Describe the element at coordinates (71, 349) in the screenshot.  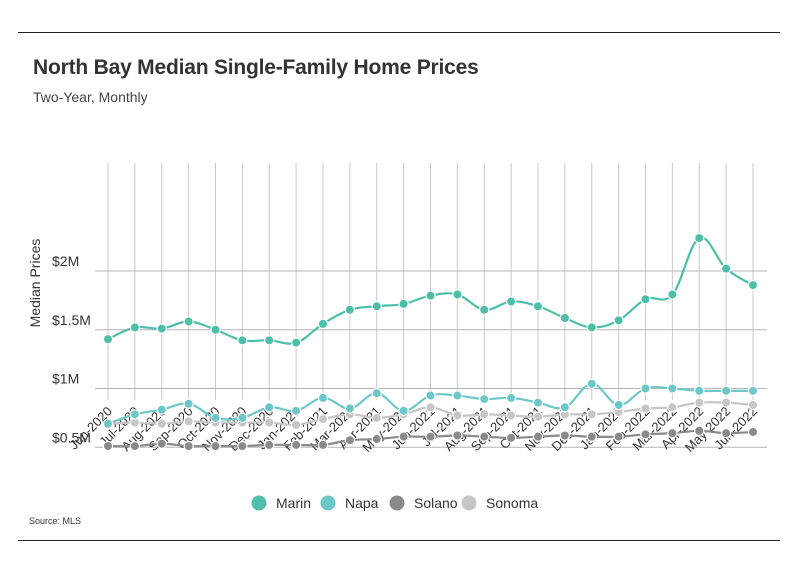
I see `y-axis-ticks: $0.5M $1M $1.5M $2M` at that location.